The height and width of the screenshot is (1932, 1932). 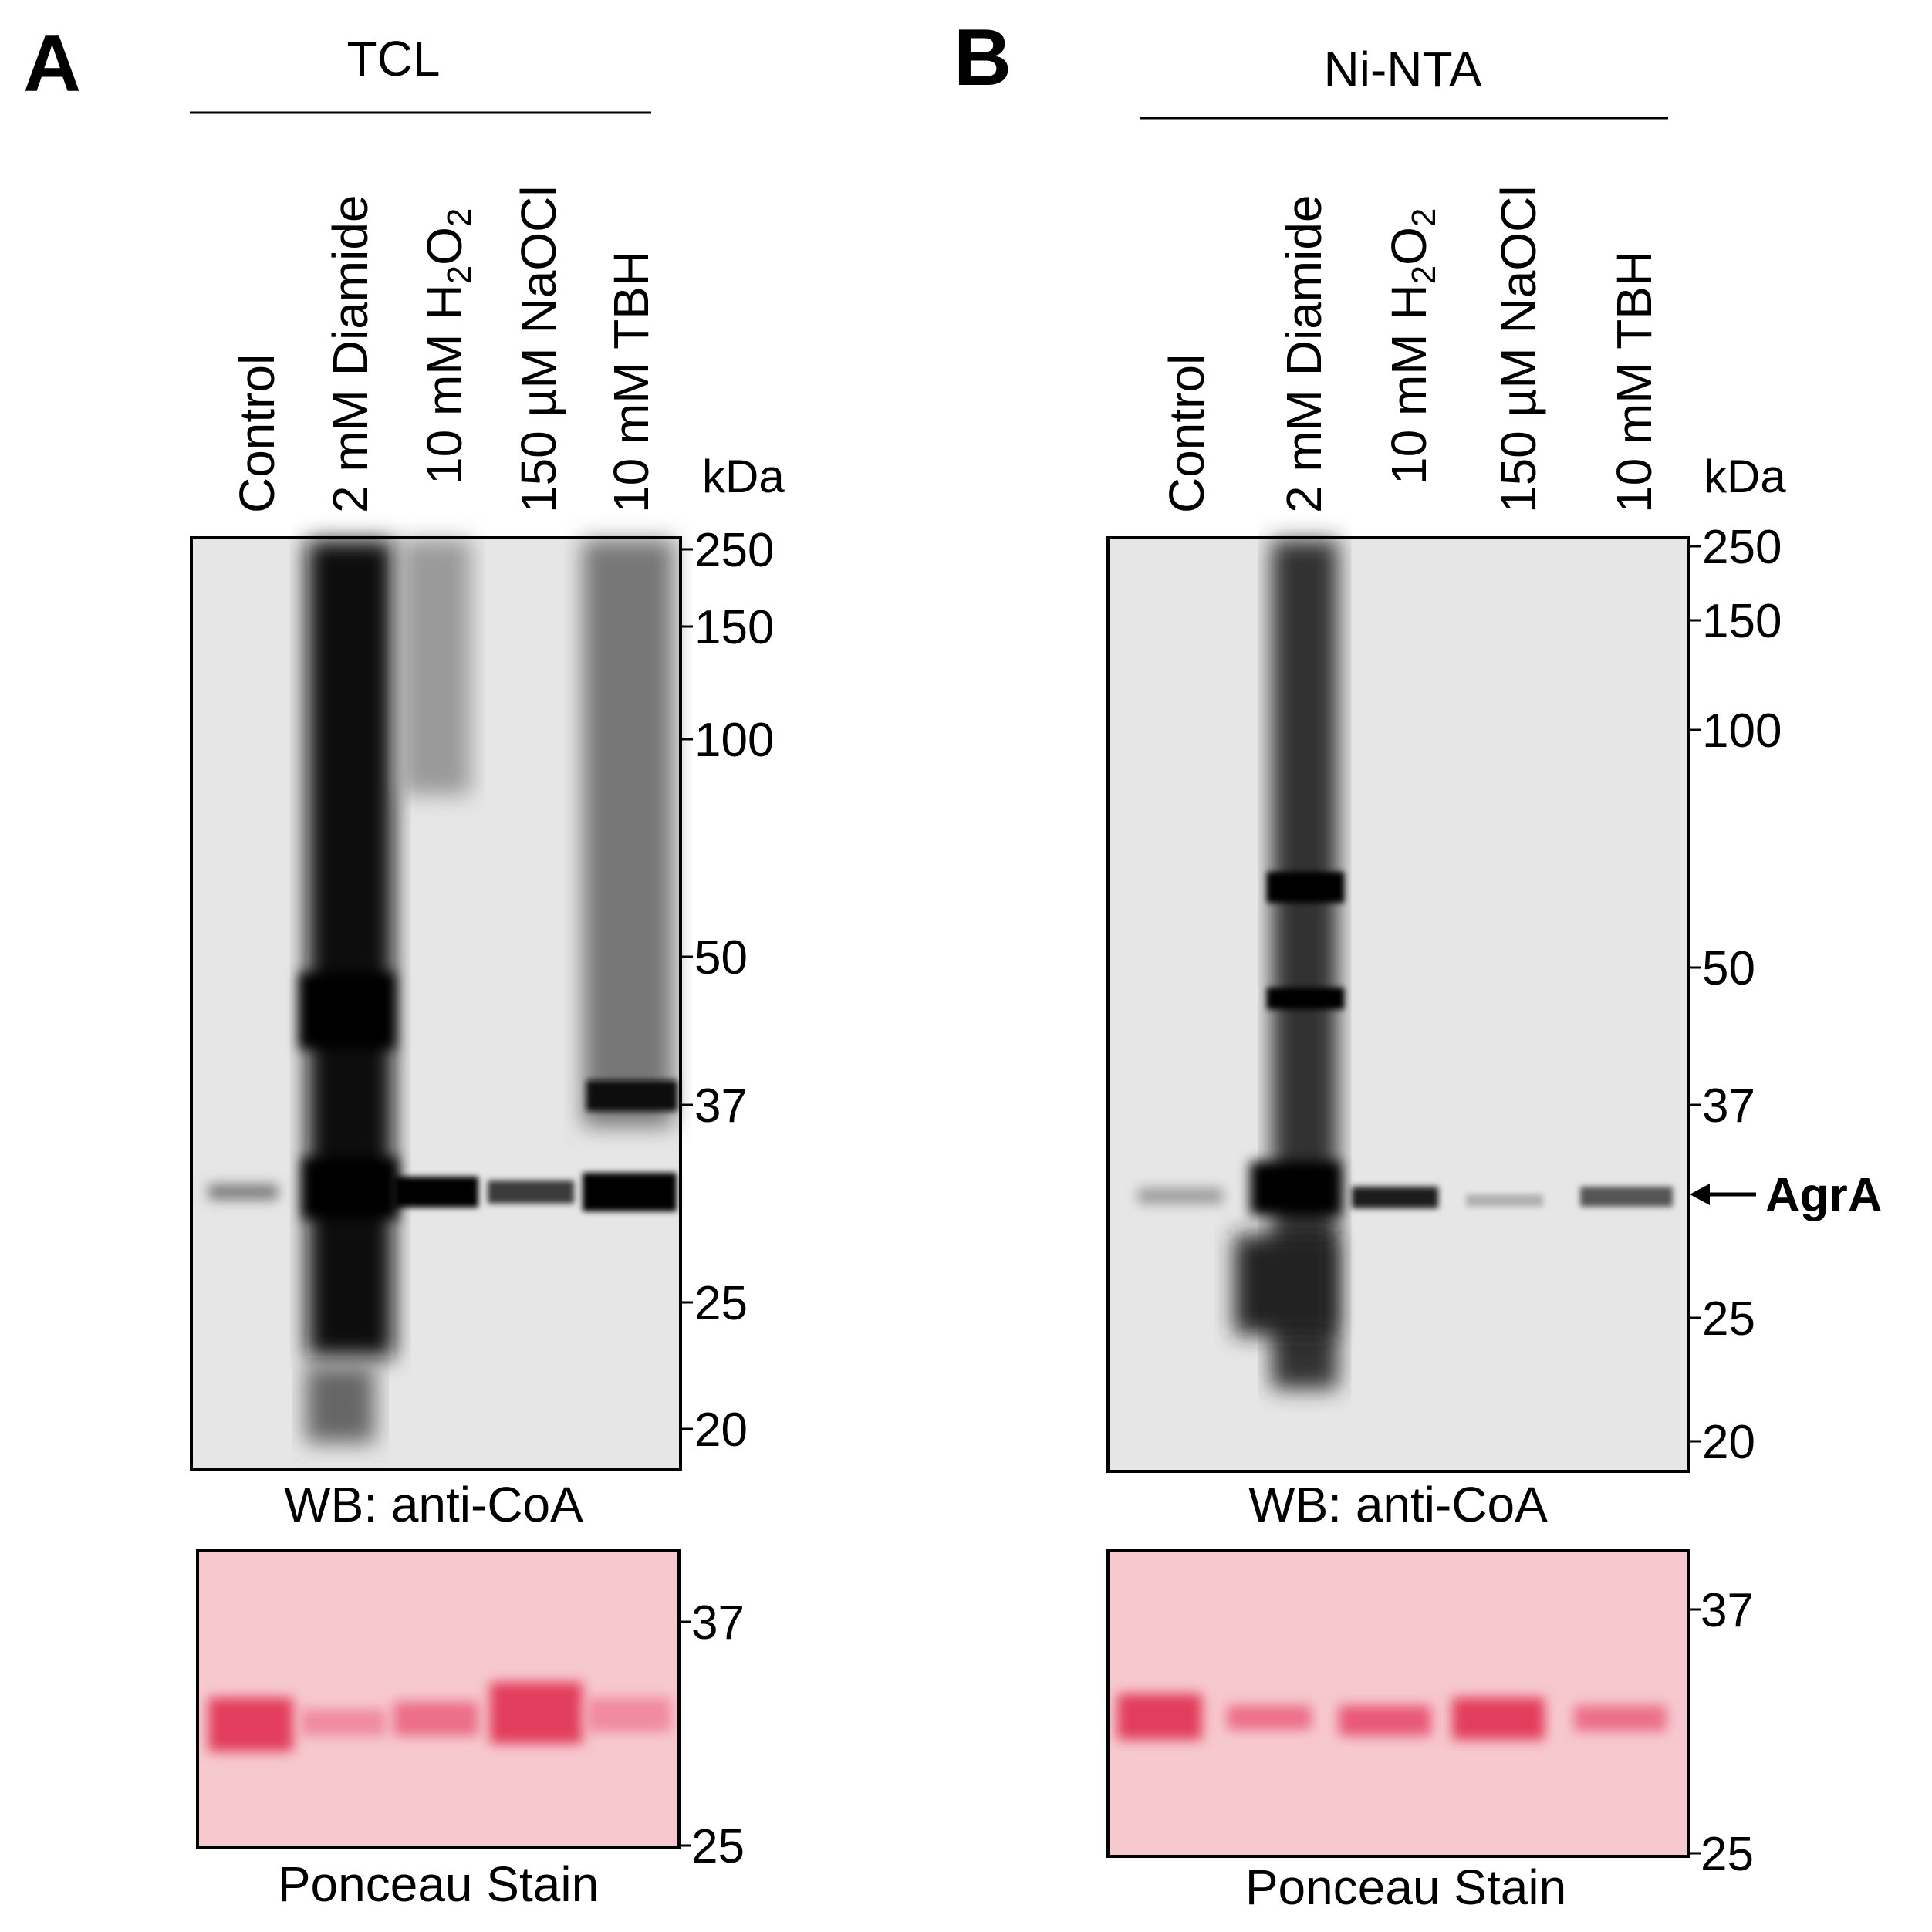 I want to click on panel-b-ponceau-stain, so click(x=1398, y=1703).